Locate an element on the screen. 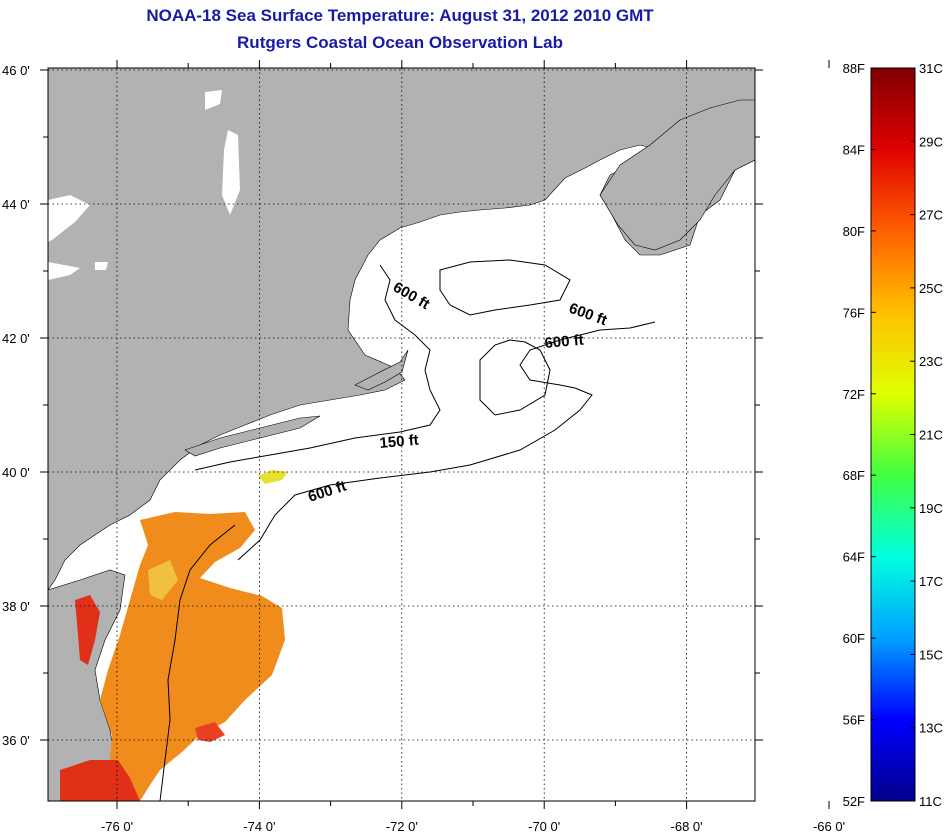 The width and height of the screenshot is (952, 840). colorbar is located at coordinates (893, 434).